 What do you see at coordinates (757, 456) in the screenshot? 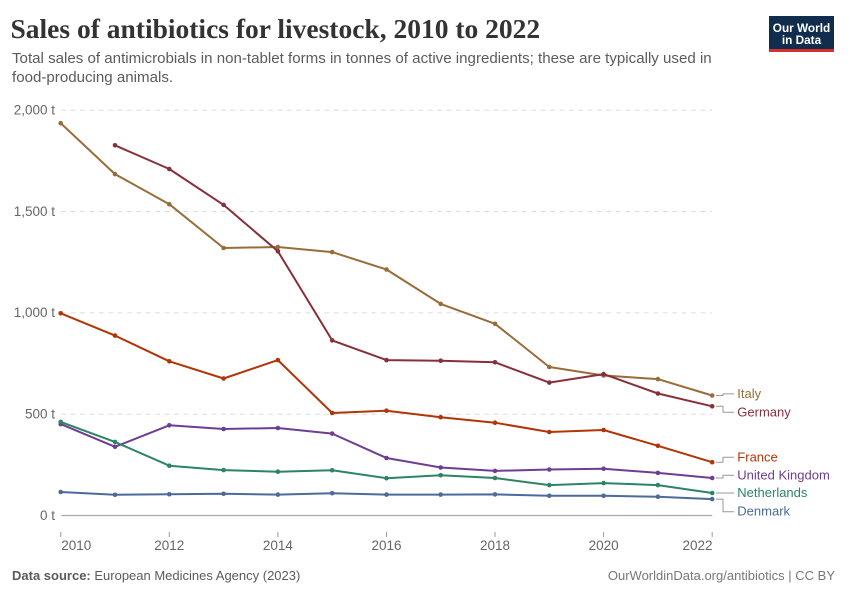
I see `svg-text: France` at bounding box center [757, 456].